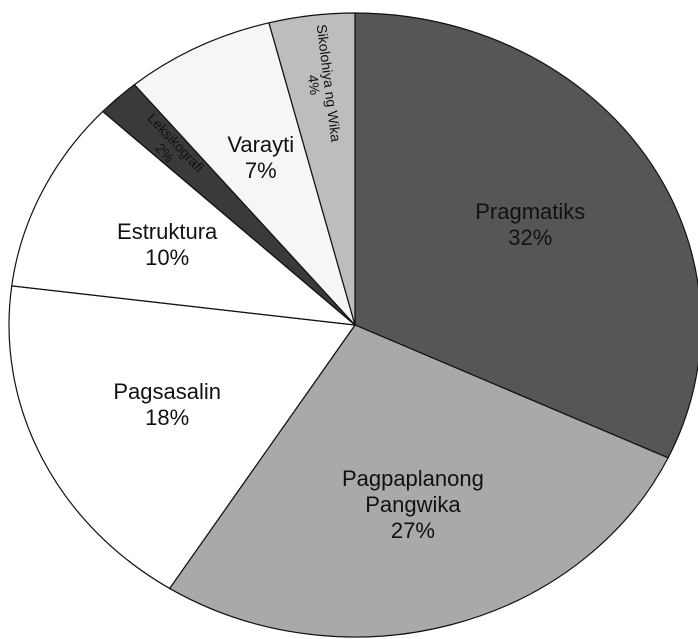  Describe the element at coordinates (167, 391) in the screenshot. I see `category-label: Pagsasalin` at that location.